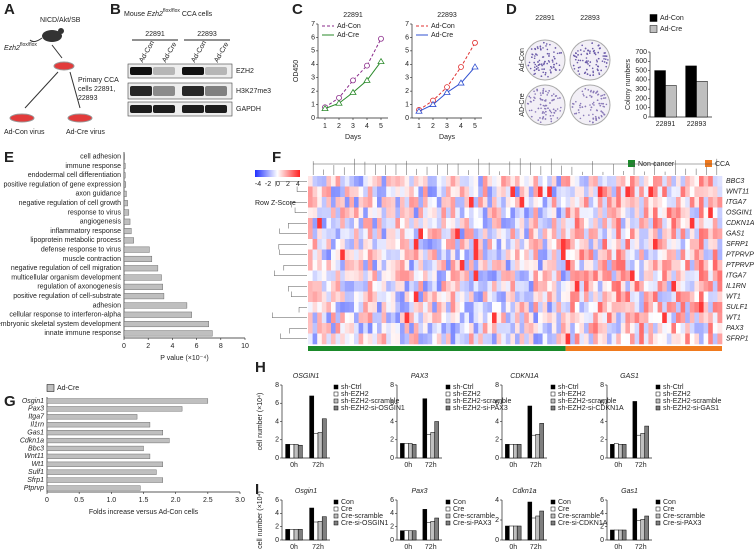  Describe the element at coordinates (392, 458) in the screenshot. I see `y-tick-label: 0` at that location.